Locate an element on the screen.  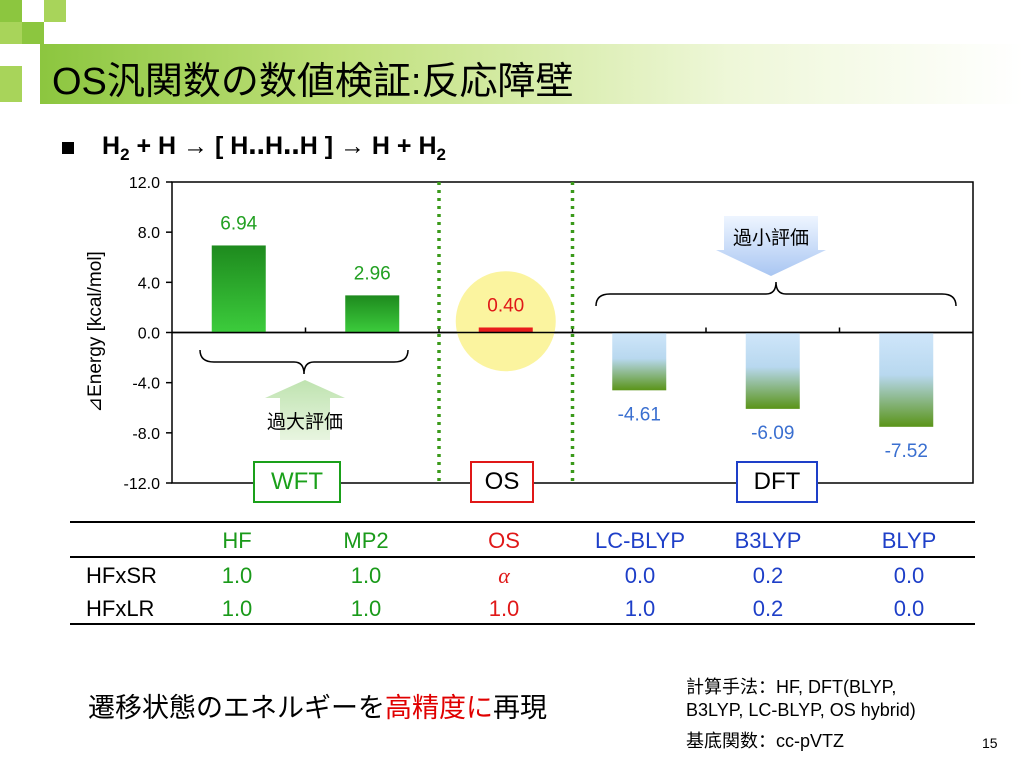
table-top-rule is located at coordinates (522, 522).